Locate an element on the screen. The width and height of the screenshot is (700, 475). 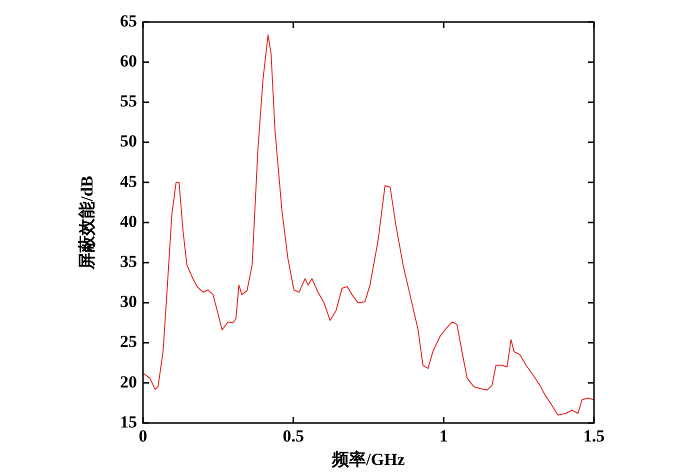
y-tick-label: 40 is located at coordinates (128, 221).